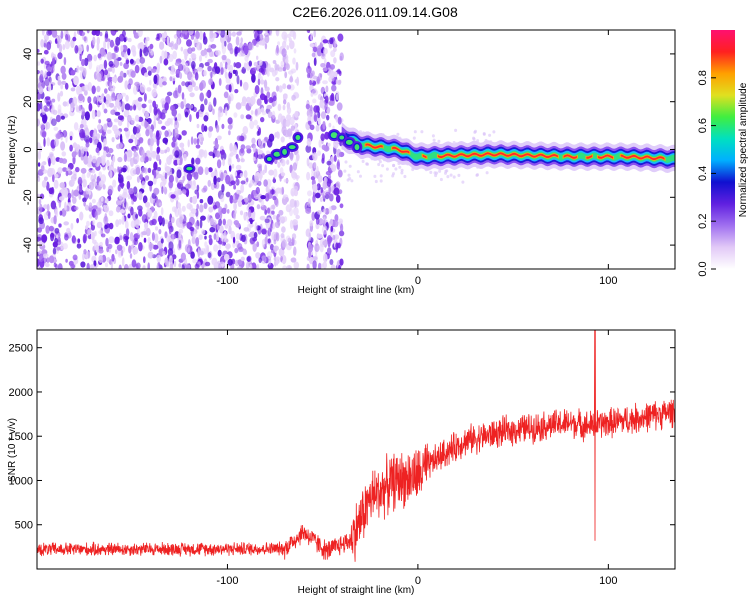  Describe the element at coordinates (703, 221) in the screenshot. I see `colorbar-tick-label: 0.2` at that location.